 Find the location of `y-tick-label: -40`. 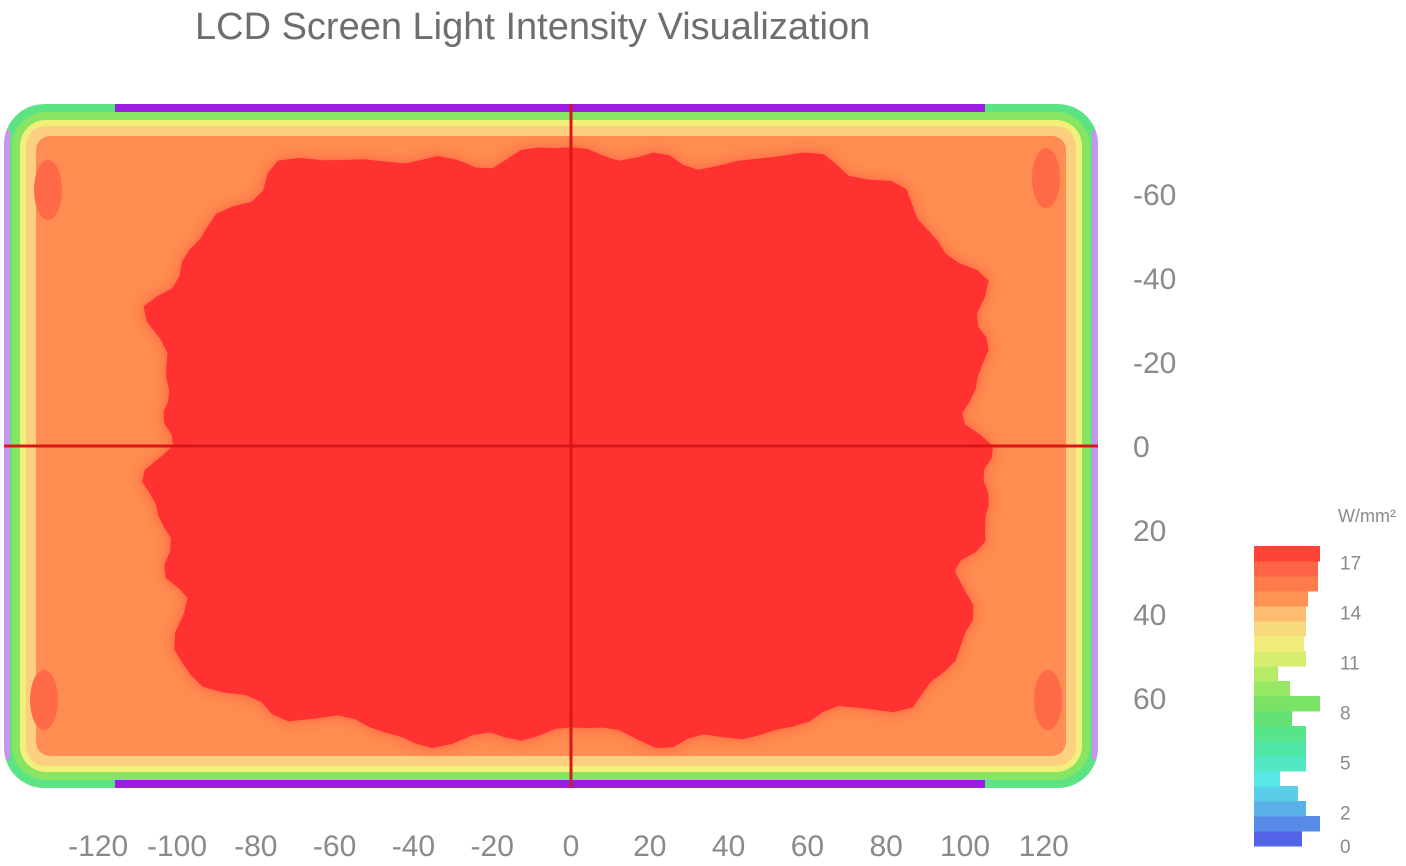

y-tick-label: -40 is located at coordinates (1154, 279).